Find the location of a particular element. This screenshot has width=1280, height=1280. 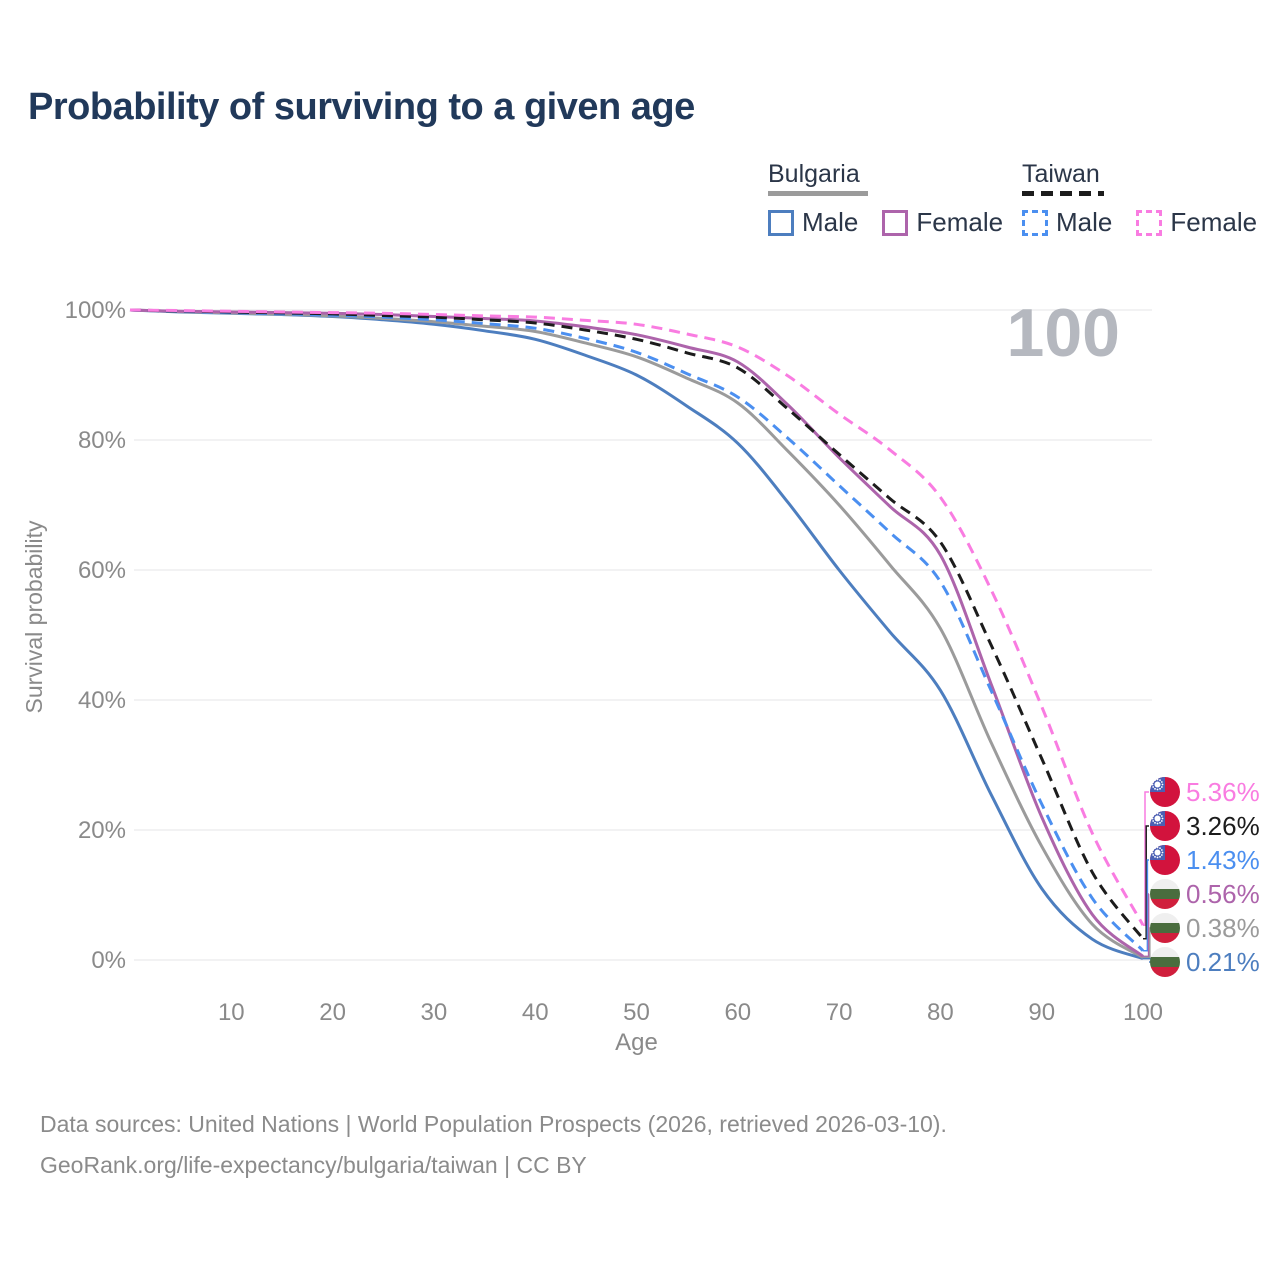

end-label-bulgaria-male: 0.21% is located at coordinates (1223, 962).